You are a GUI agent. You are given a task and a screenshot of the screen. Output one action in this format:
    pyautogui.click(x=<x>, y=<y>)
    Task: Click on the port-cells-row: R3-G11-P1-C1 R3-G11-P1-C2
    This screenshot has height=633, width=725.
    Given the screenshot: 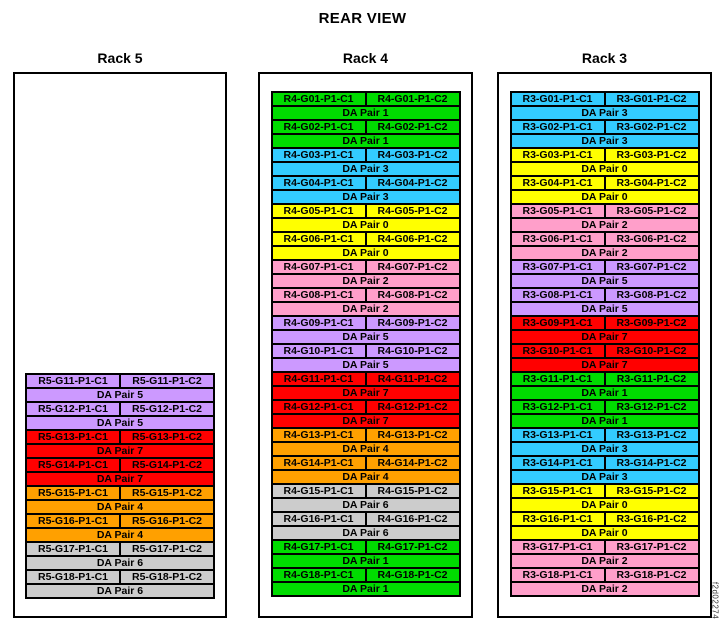 What is the action you would take?
    pyautogui.click(x=604, y=380)
    